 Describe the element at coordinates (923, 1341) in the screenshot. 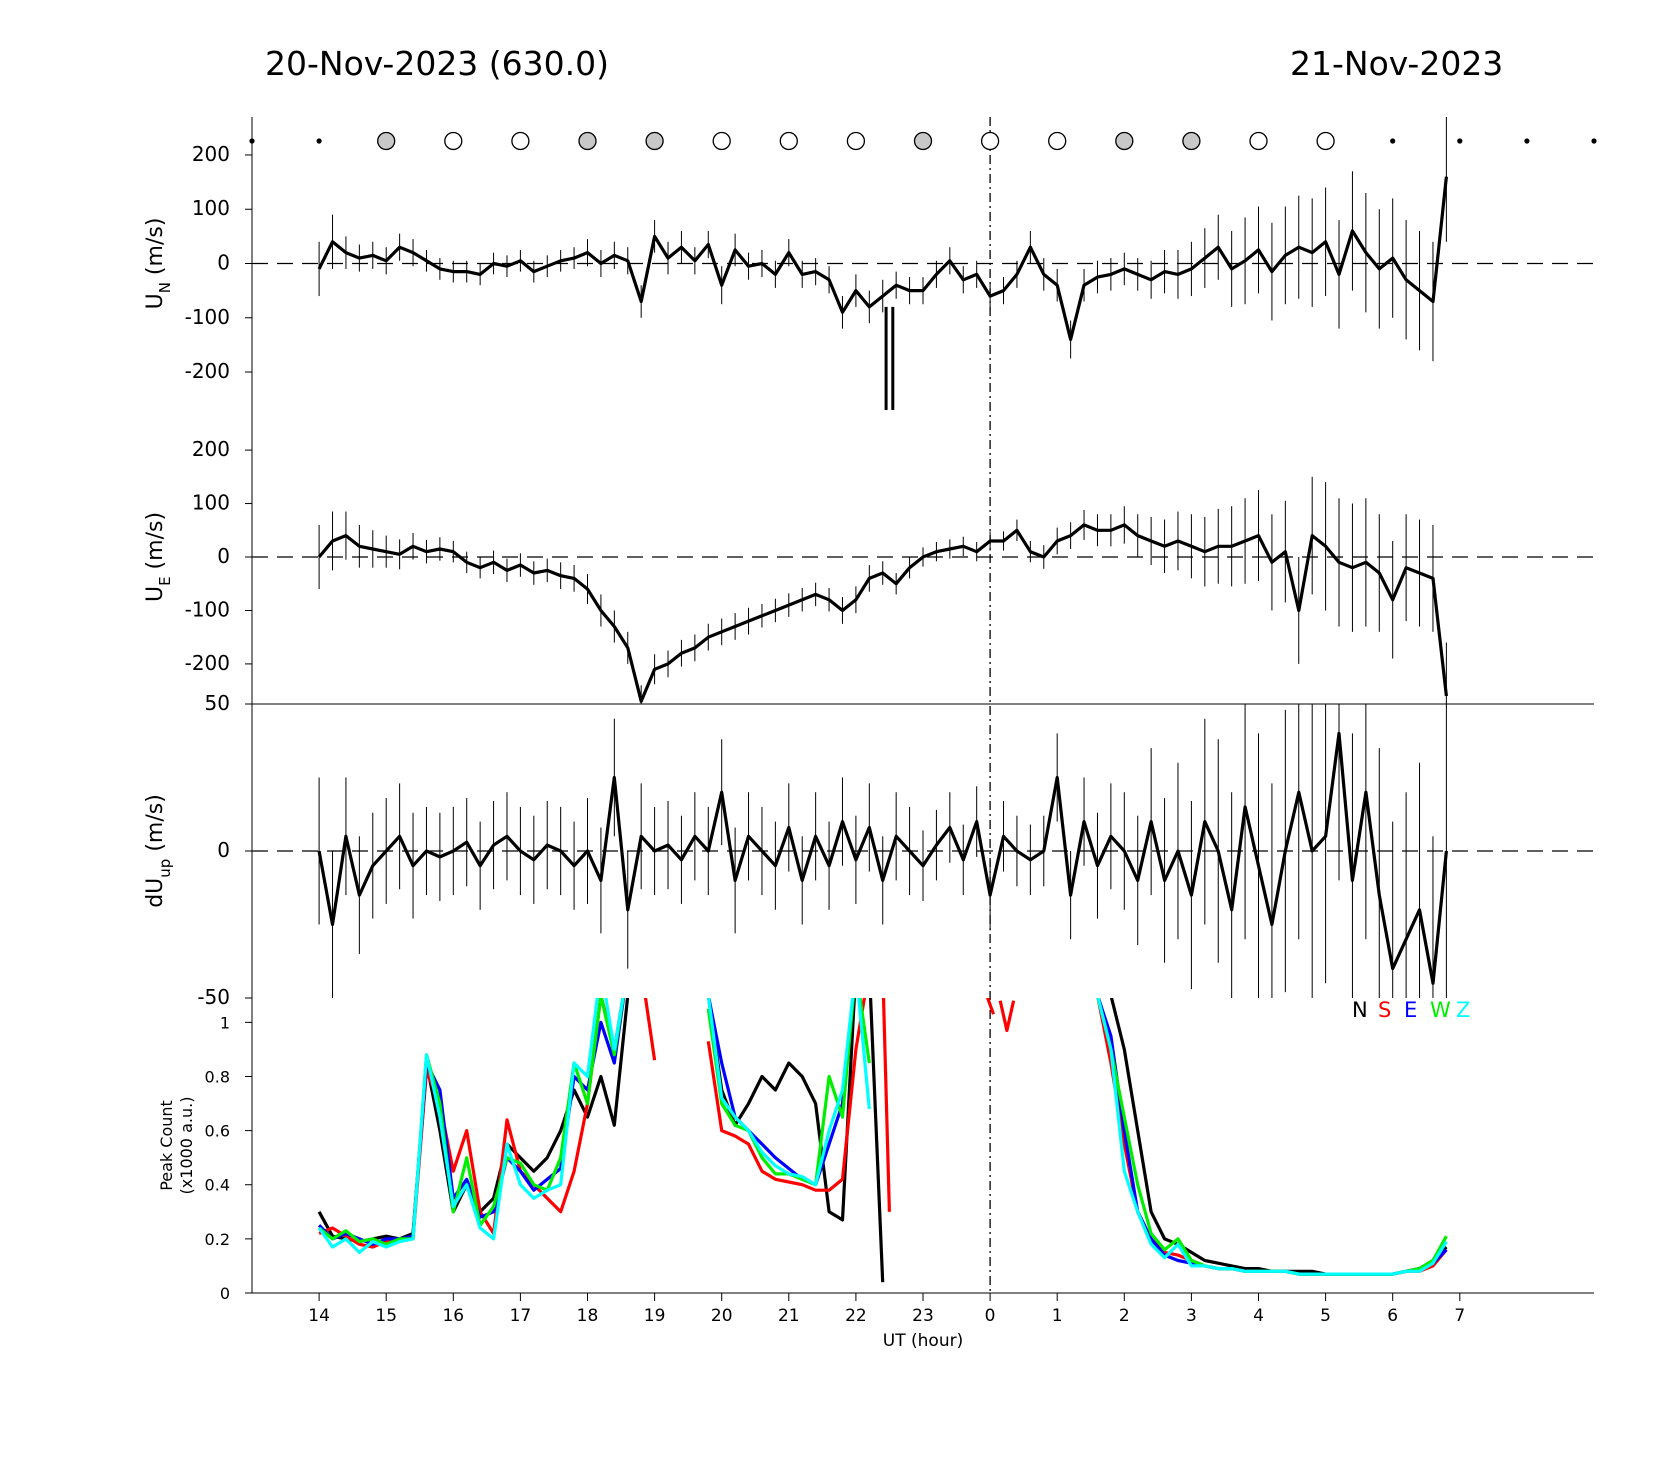

I see `x-axis-label: UT (hour)` at that location.